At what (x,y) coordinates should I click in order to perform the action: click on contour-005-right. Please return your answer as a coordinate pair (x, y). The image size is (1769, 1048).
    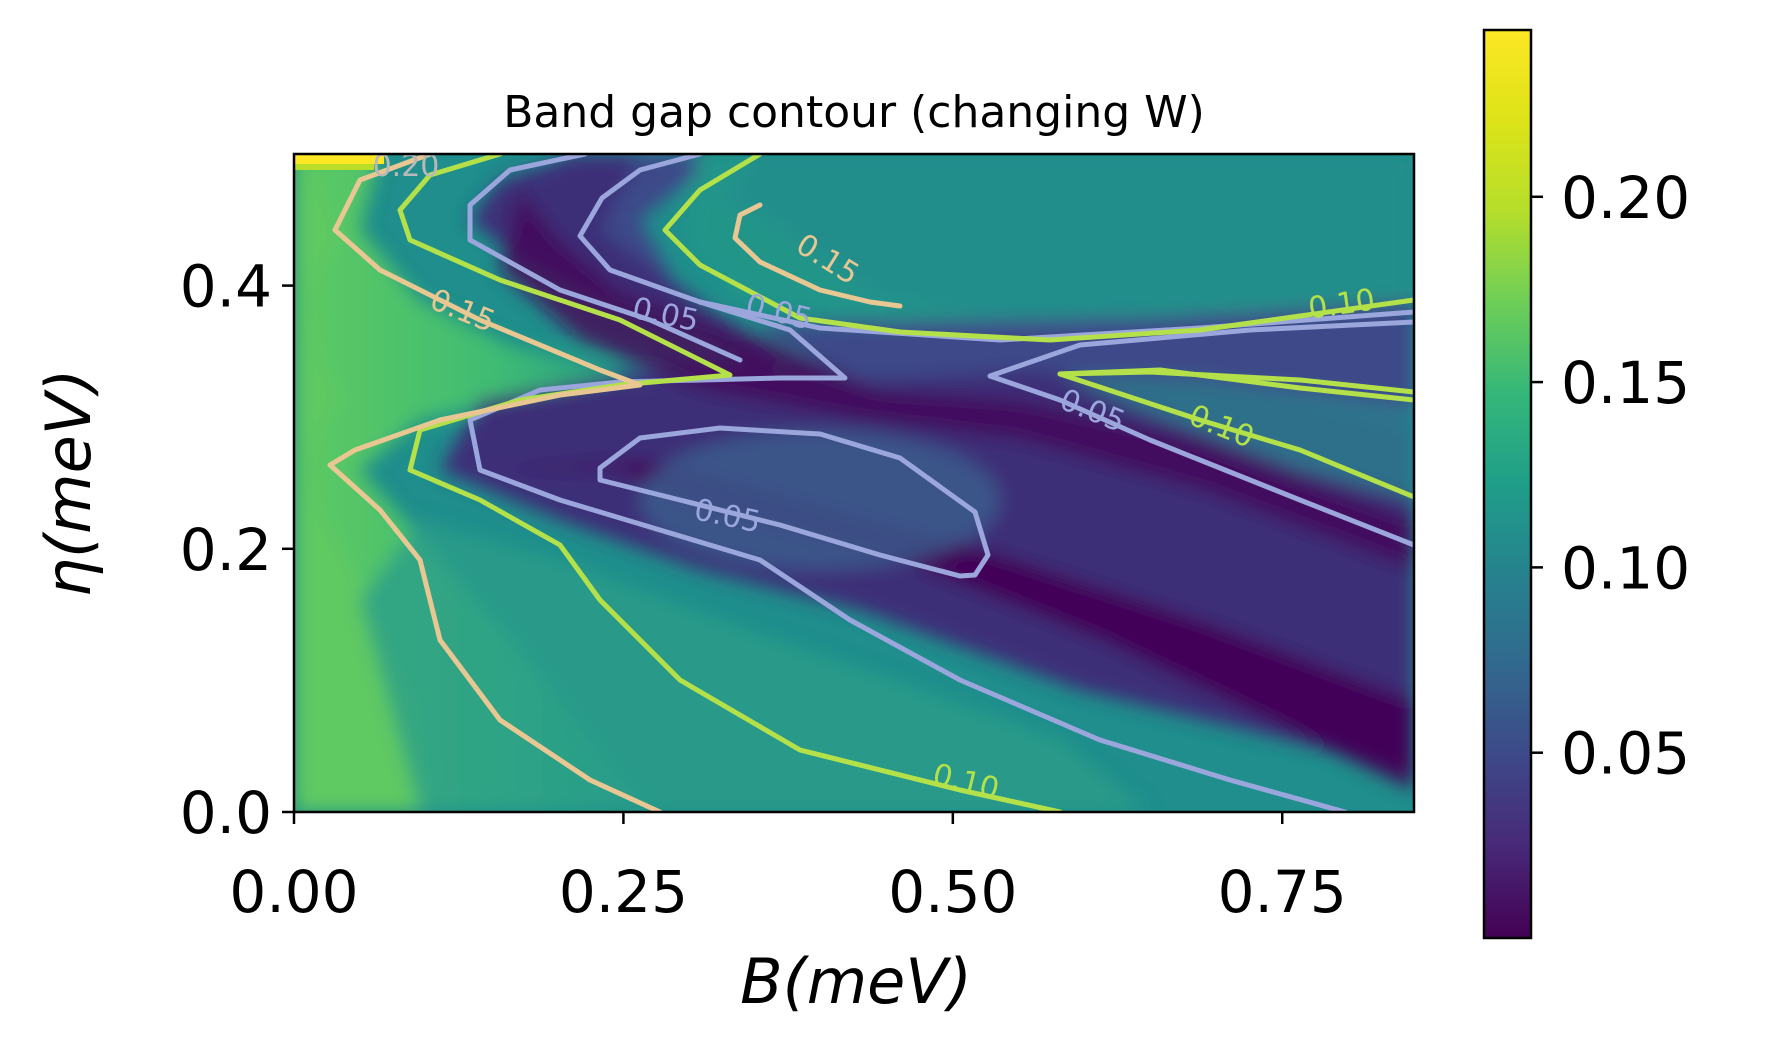
    Looking at the image, I should click on (1200, 433).